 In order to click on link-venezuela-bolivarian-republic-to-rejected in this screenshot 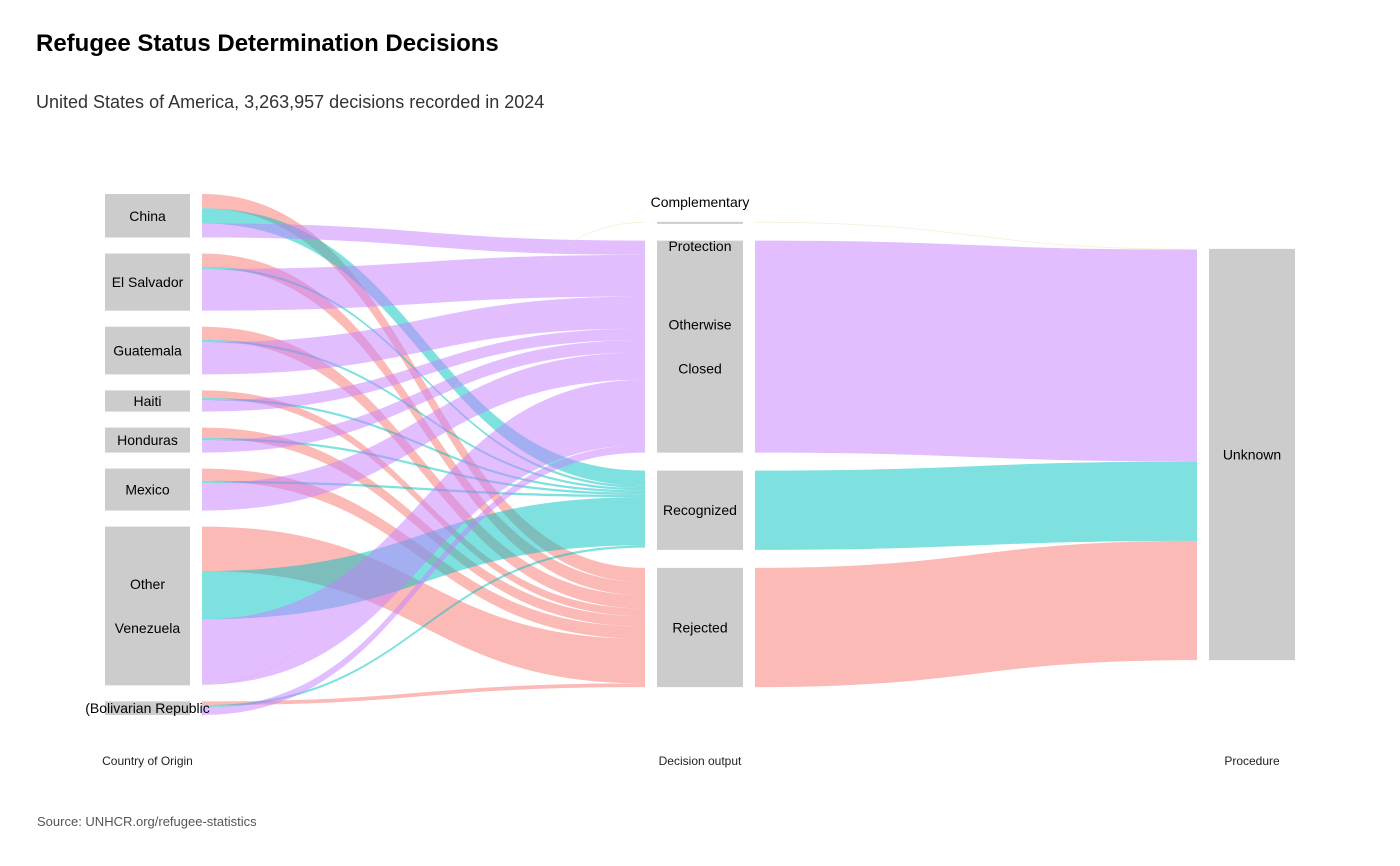, I will do `click(423, 694)`.